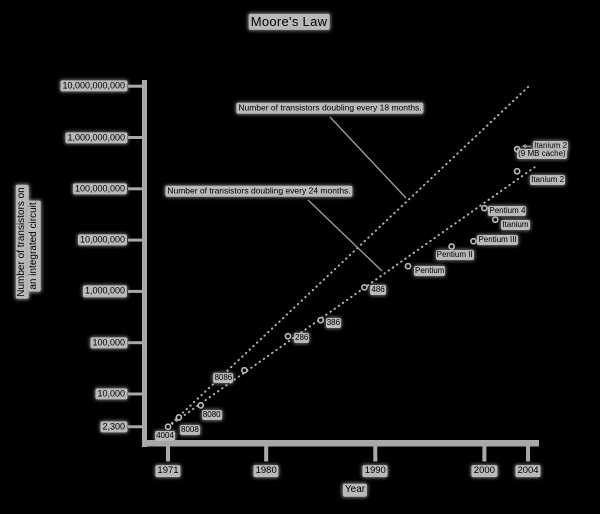 The width and height of the screenshot is (600, 514). Describe the element at coordinates (355, 490) in the screenshot. I see `x-axis-title: Year` at that location.